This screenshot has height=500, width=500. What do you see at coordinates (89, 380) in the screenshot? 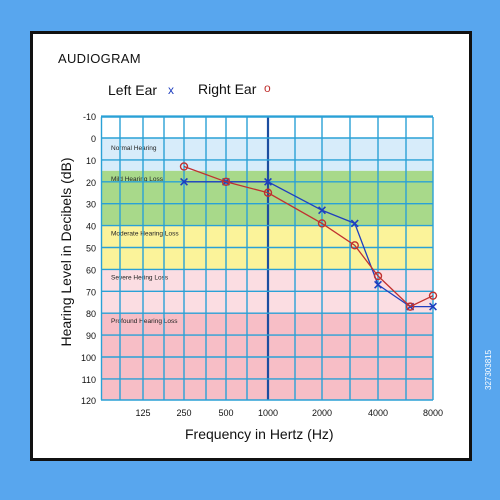
I see `y-tick-label: 110` at bounding box center [89, 380].